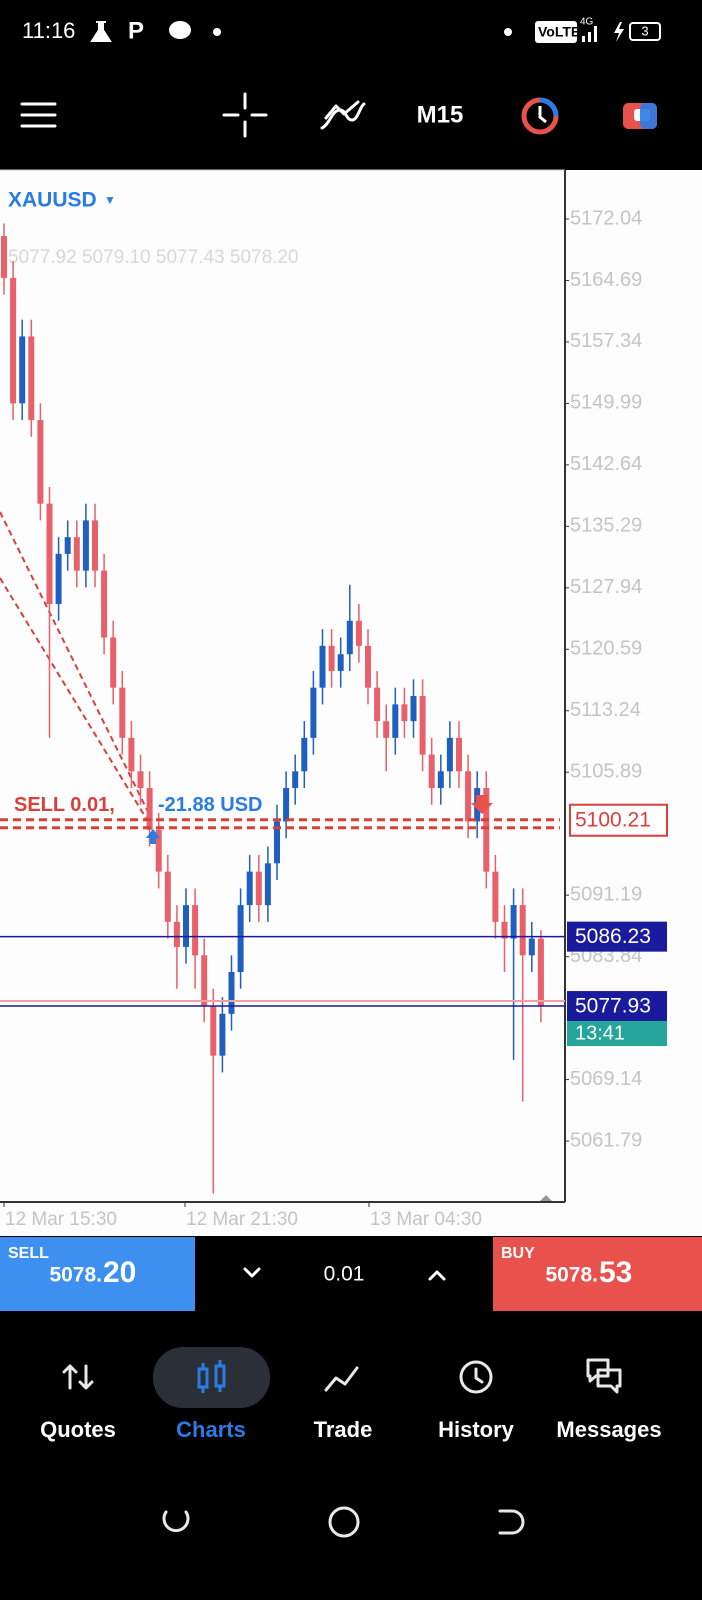 The height and width of the screenshot is (1600, 702). What do you see at coordinates (606, 280) in the screenshot?
I see `y-tick-label: 5164.69` at bounding box center [606, 280].